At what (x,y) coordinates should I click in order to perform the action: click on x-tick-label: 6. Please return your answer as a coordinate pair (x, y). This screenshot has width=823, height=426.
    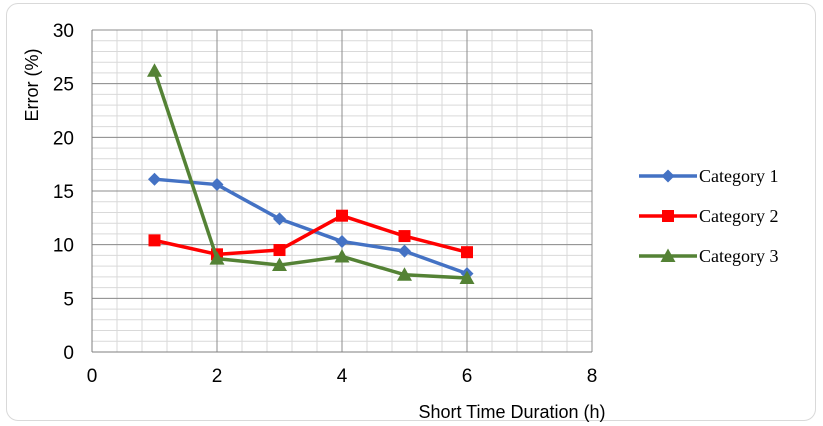
    Looking at the image, I should click on (467, 376).